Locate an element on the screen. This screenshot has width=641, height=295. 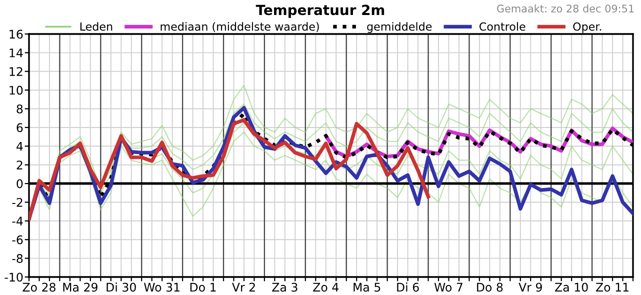
legend-label: mediaan (middelste waarde) is located at coordinates (239, 27).